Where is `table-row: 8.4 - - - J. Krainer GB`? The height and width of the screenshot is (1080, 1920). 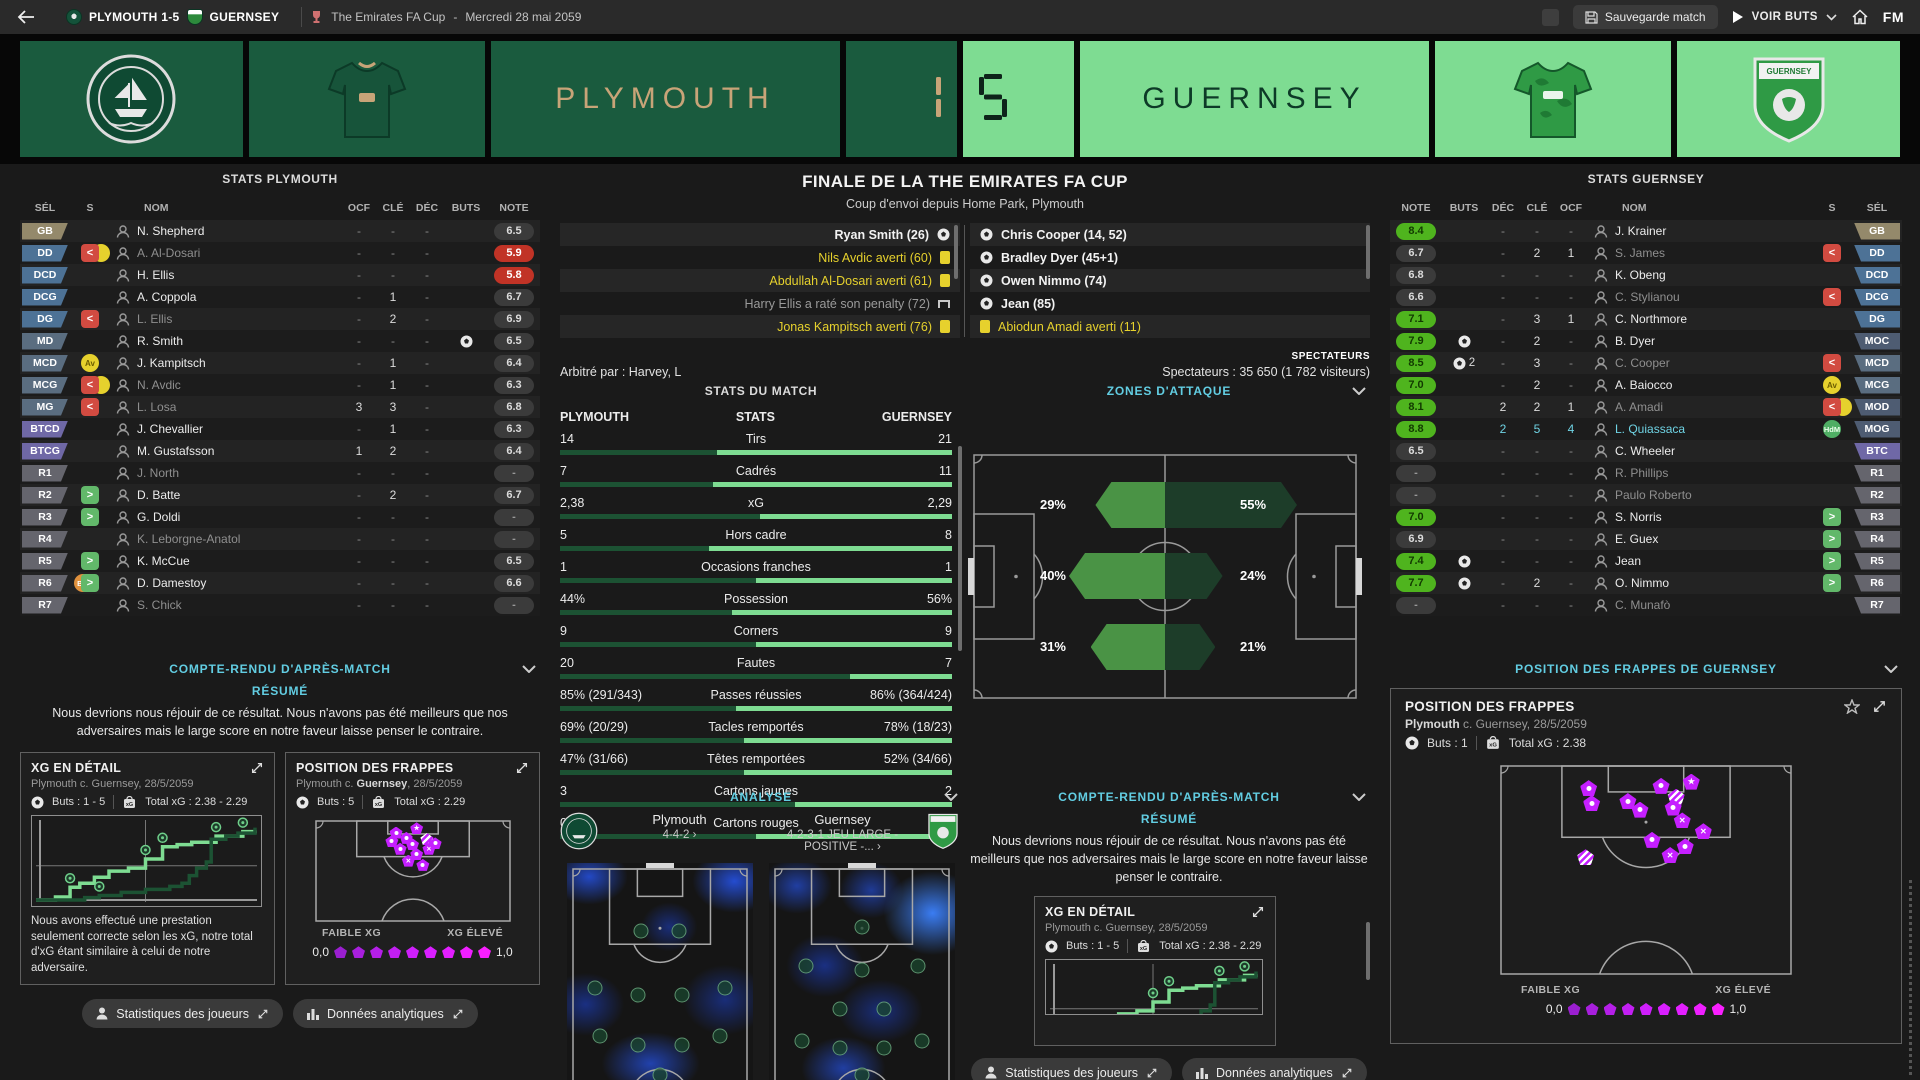
table-row: 8.4 - - - J. Krainer GB is located at coordinates (1646, 231).